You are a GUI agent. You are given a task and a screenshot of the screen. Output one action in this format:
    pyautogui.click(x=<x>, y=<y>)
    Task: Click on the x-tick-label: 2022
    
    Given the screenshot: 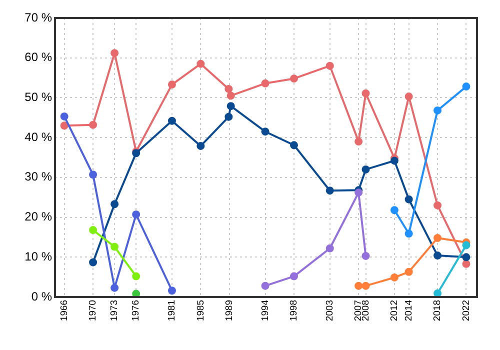 What is the action you would take?
    pyautogui.click(x=466, y=311)
    